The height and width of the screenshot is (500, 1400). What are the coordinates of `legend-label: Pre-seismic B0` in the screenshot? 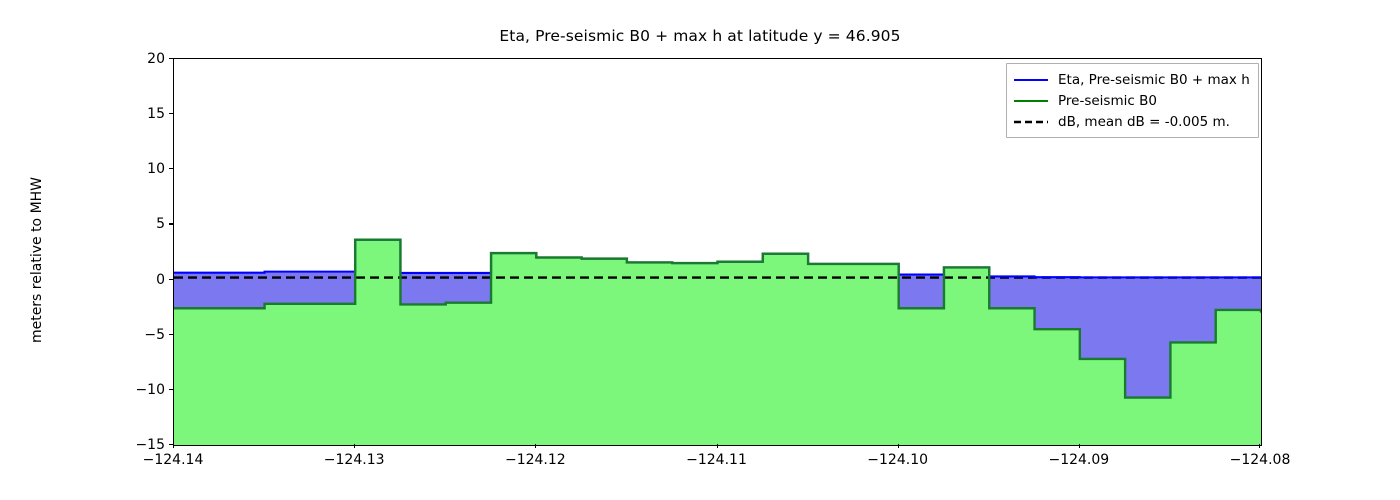 It's located at (1107, 100).